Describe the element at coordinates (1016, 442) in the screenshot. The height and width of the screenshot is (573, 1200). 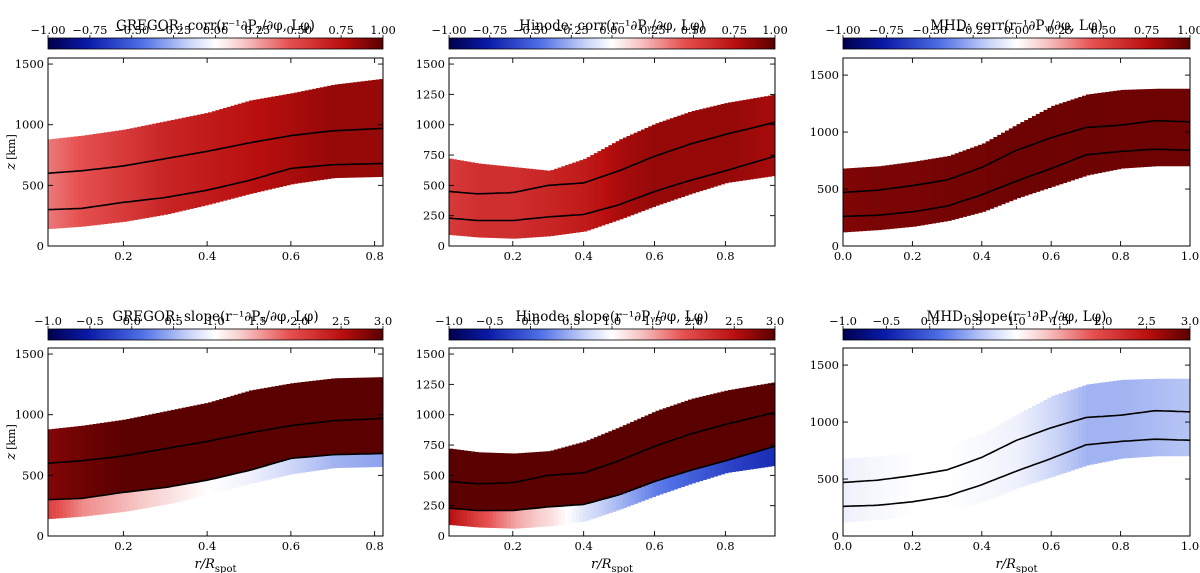
I see `axes-frame` at that location.